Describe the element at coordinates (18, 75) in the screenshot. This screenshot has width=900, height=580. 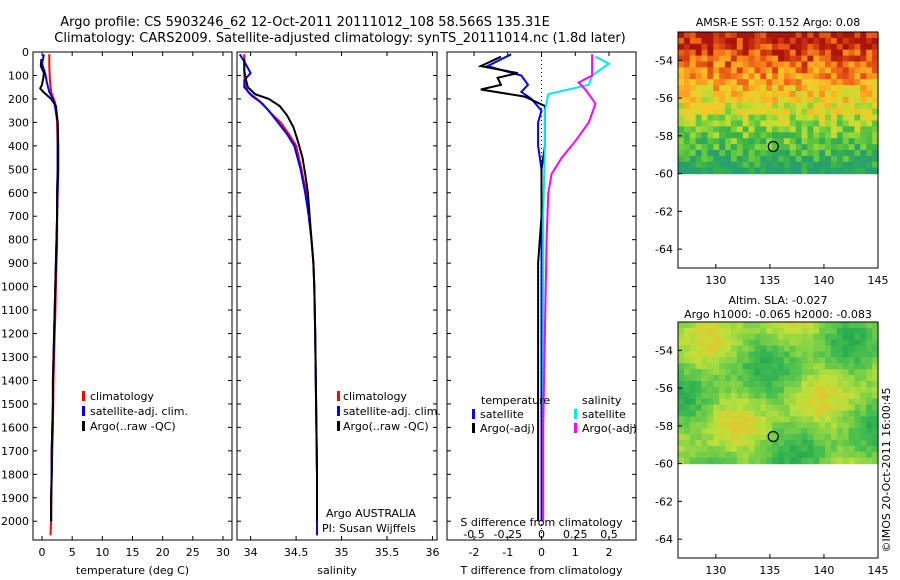
I see `depth-tick-label: 100` at that location.